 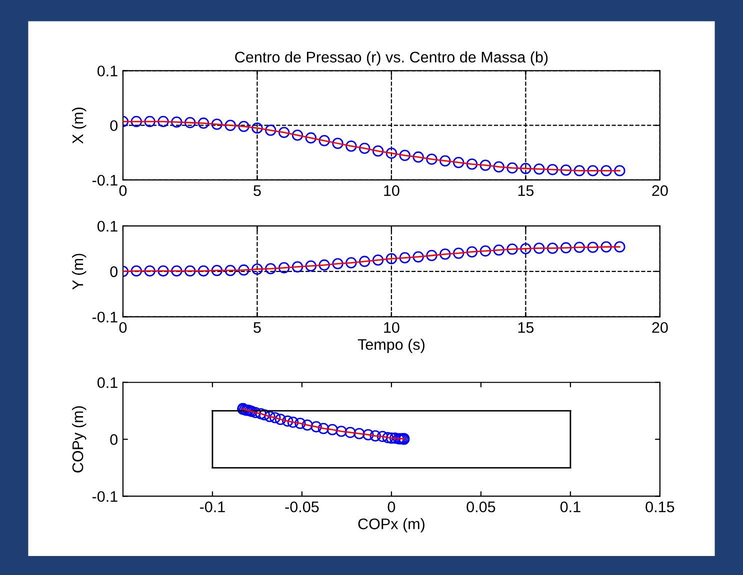 What do you see at coordinates (302, 506) in the screenshot?
I see `x-tick-label: -0.05` at bounding box center [302, 506].